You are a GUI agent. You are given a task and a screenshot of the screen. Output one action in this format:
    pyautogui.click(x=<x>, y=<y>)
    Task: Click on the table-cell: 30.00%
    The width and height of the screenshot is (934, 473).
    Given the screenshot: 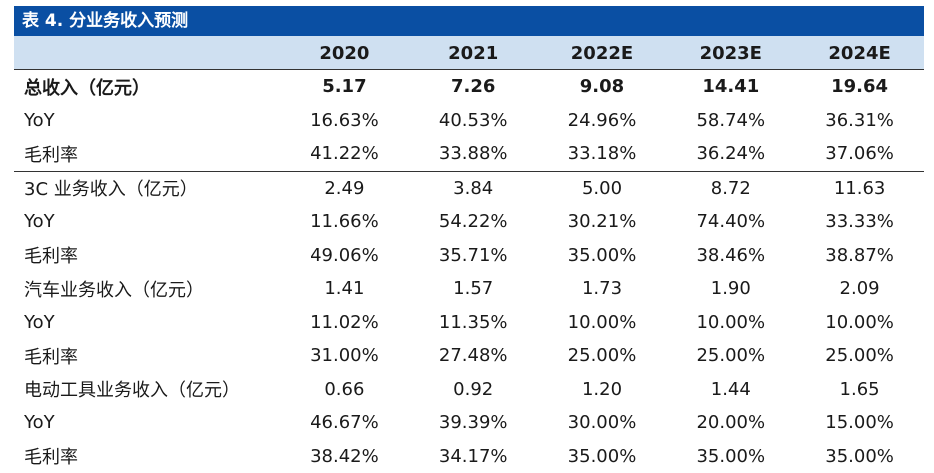 What is the action you would take?
    pyautogui.click(x=602, y=423)
    